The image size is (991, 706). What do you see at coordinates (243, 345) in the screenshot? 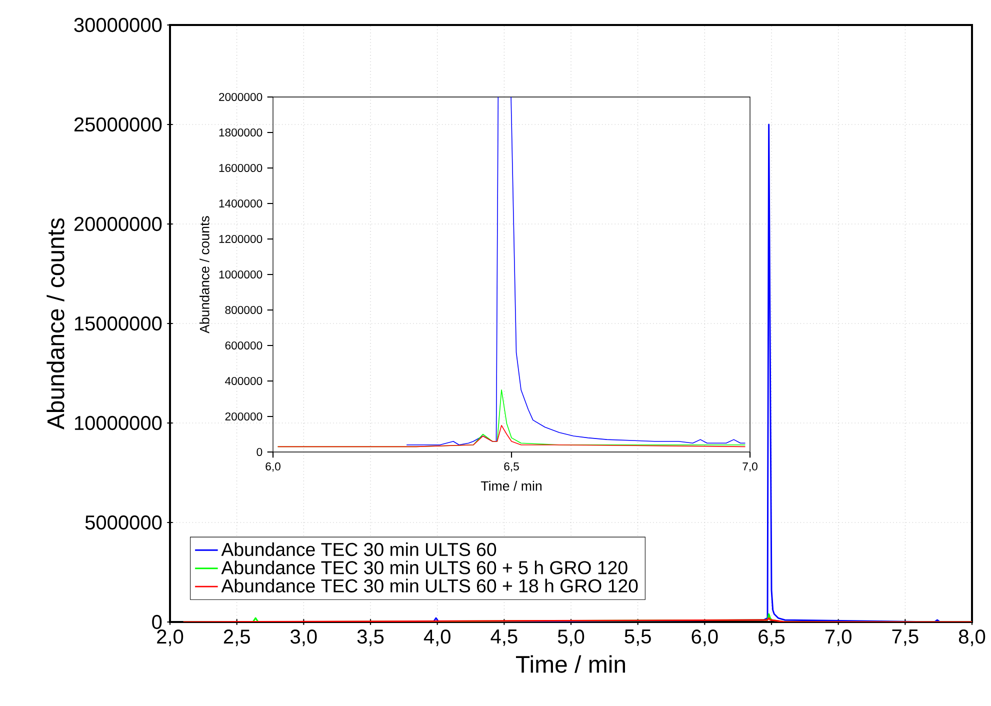
I see `y-tick-label: 600000` at bounding box center [243, 345].